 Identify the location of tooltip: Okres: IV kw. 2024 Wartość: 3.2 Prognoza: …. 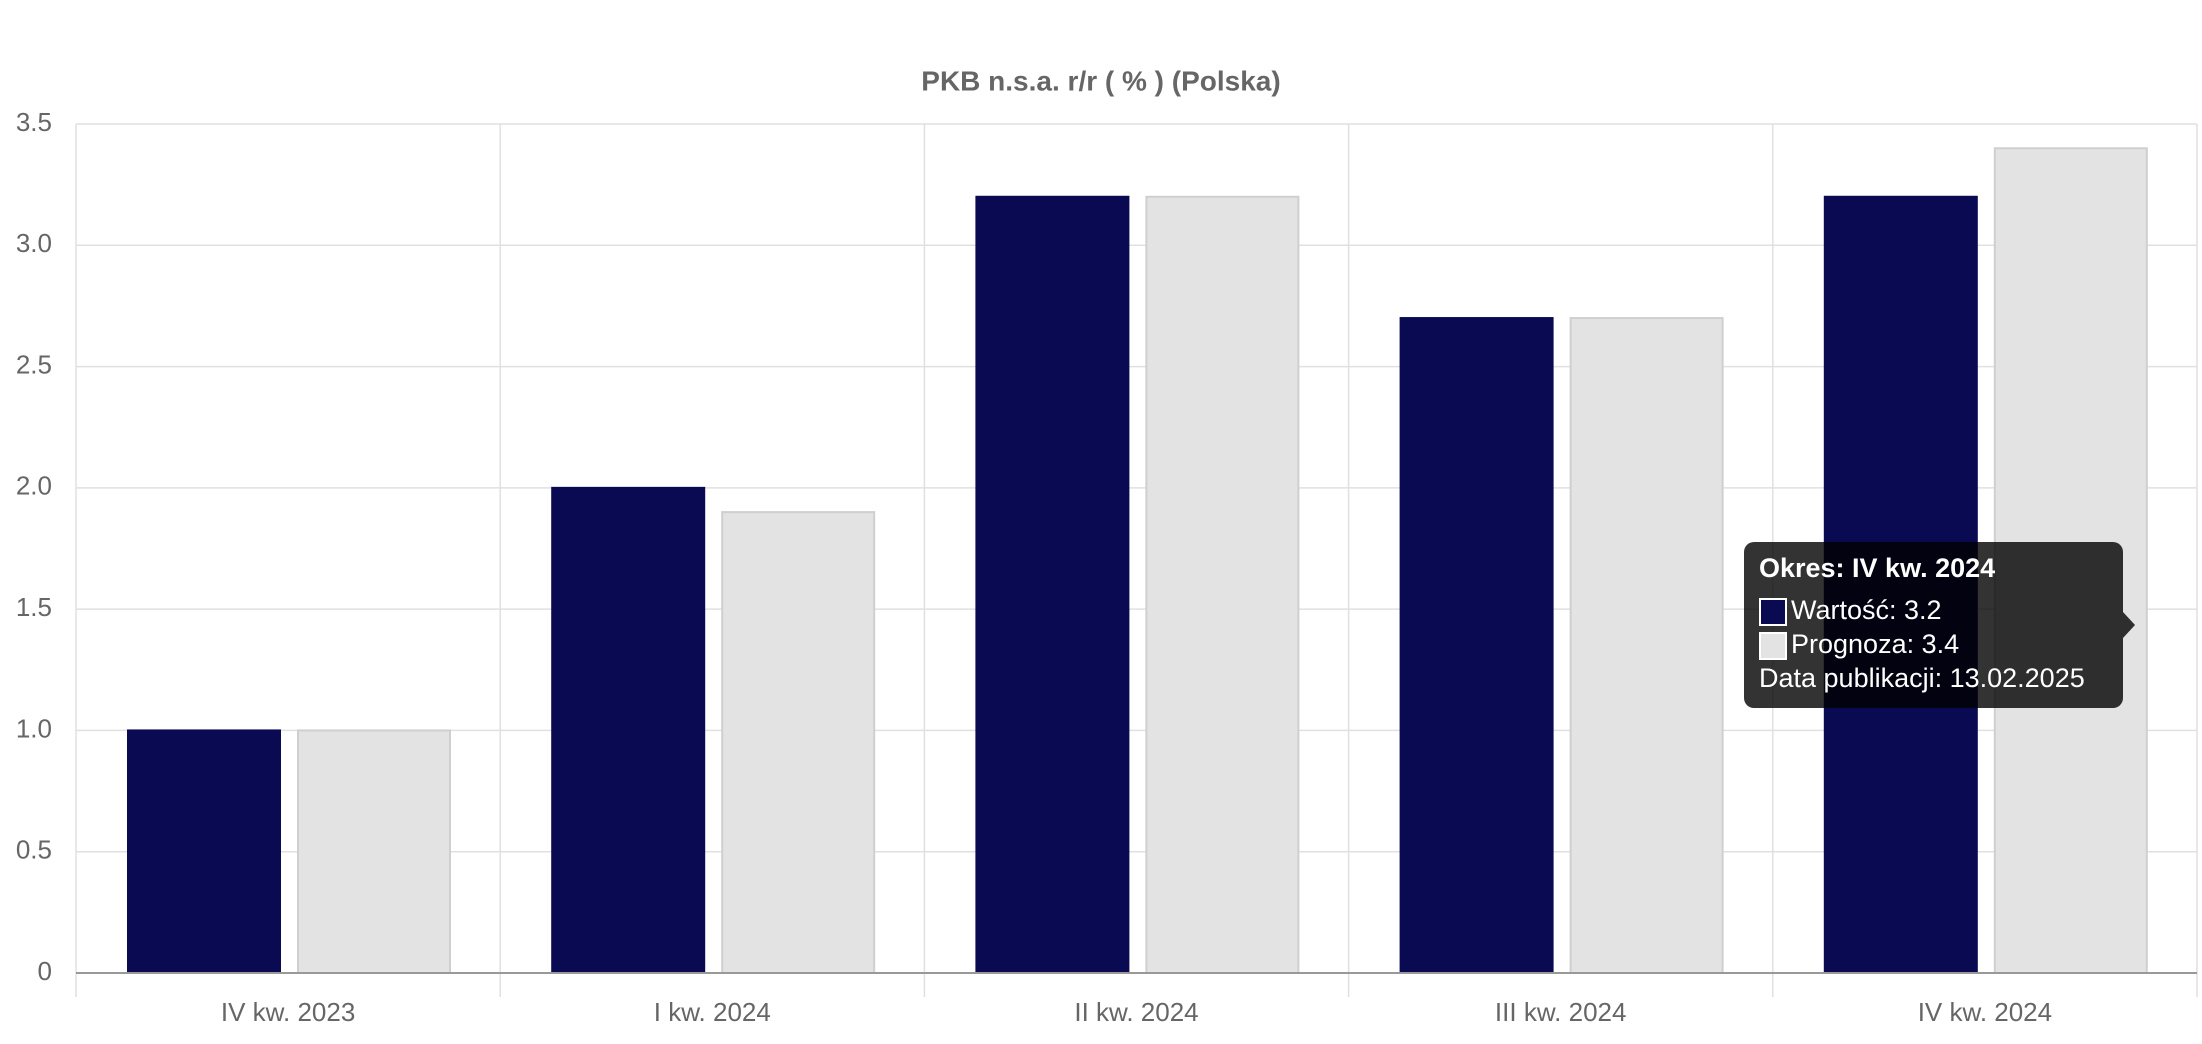
(1939, 625).